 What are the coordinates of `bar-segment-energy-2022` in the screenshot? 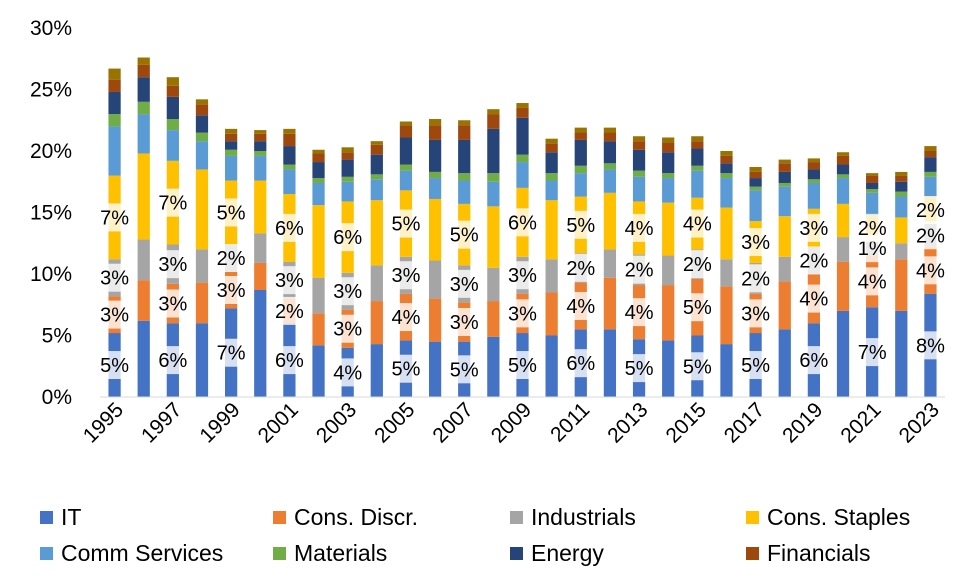 It's located at (901, 186).